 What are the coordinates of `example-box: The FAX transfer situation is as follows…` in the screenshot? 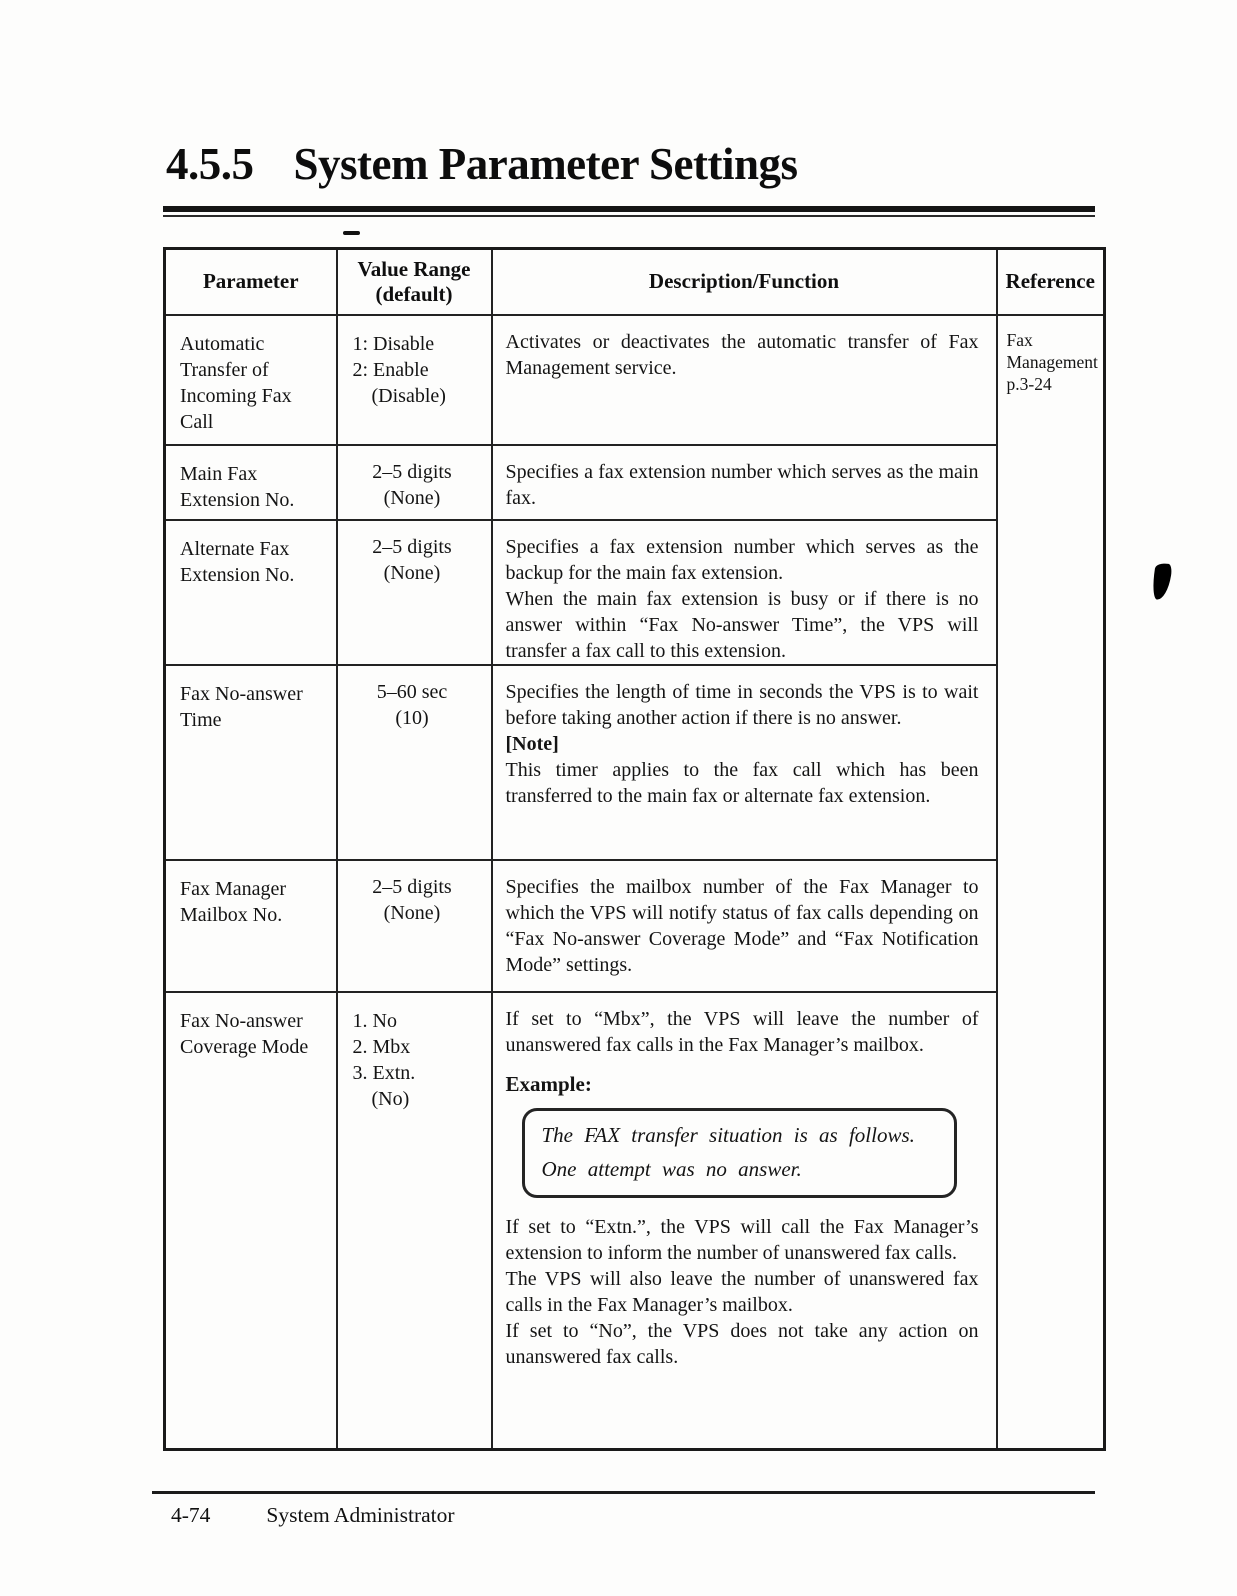 It's located at (739, 1152).